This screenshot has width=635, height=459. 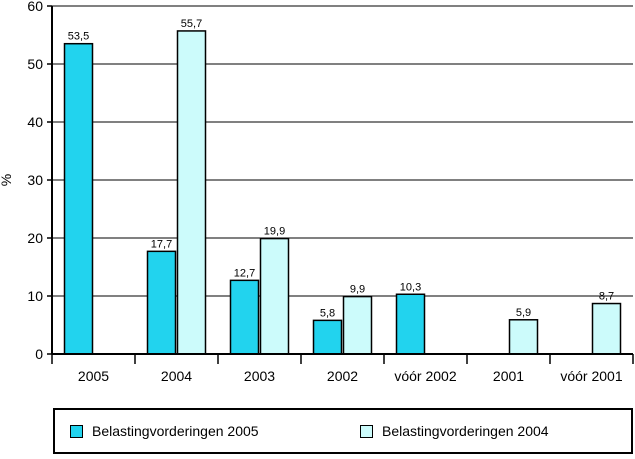 What do you see at coordinates (523, 313) in the screenshot?
I see `data-label: 5,9` at bounding box center [523, 313].